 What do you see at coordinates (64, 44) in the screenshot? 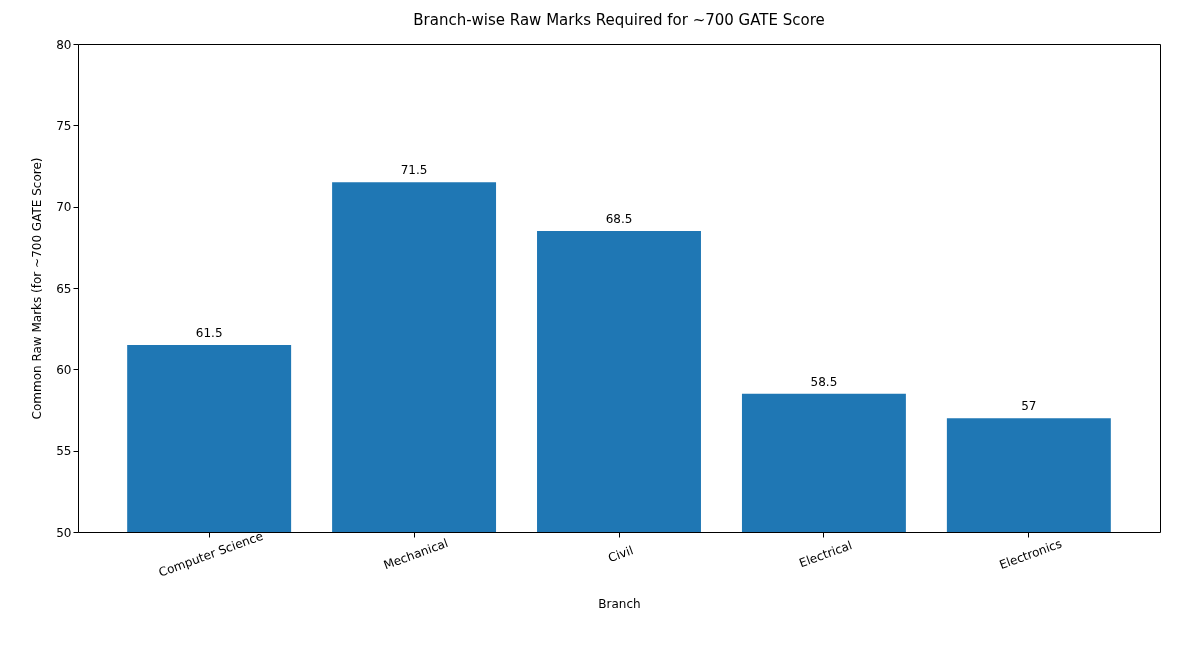
I see `y-tick-label: 80` at bounding box center [64, 44].